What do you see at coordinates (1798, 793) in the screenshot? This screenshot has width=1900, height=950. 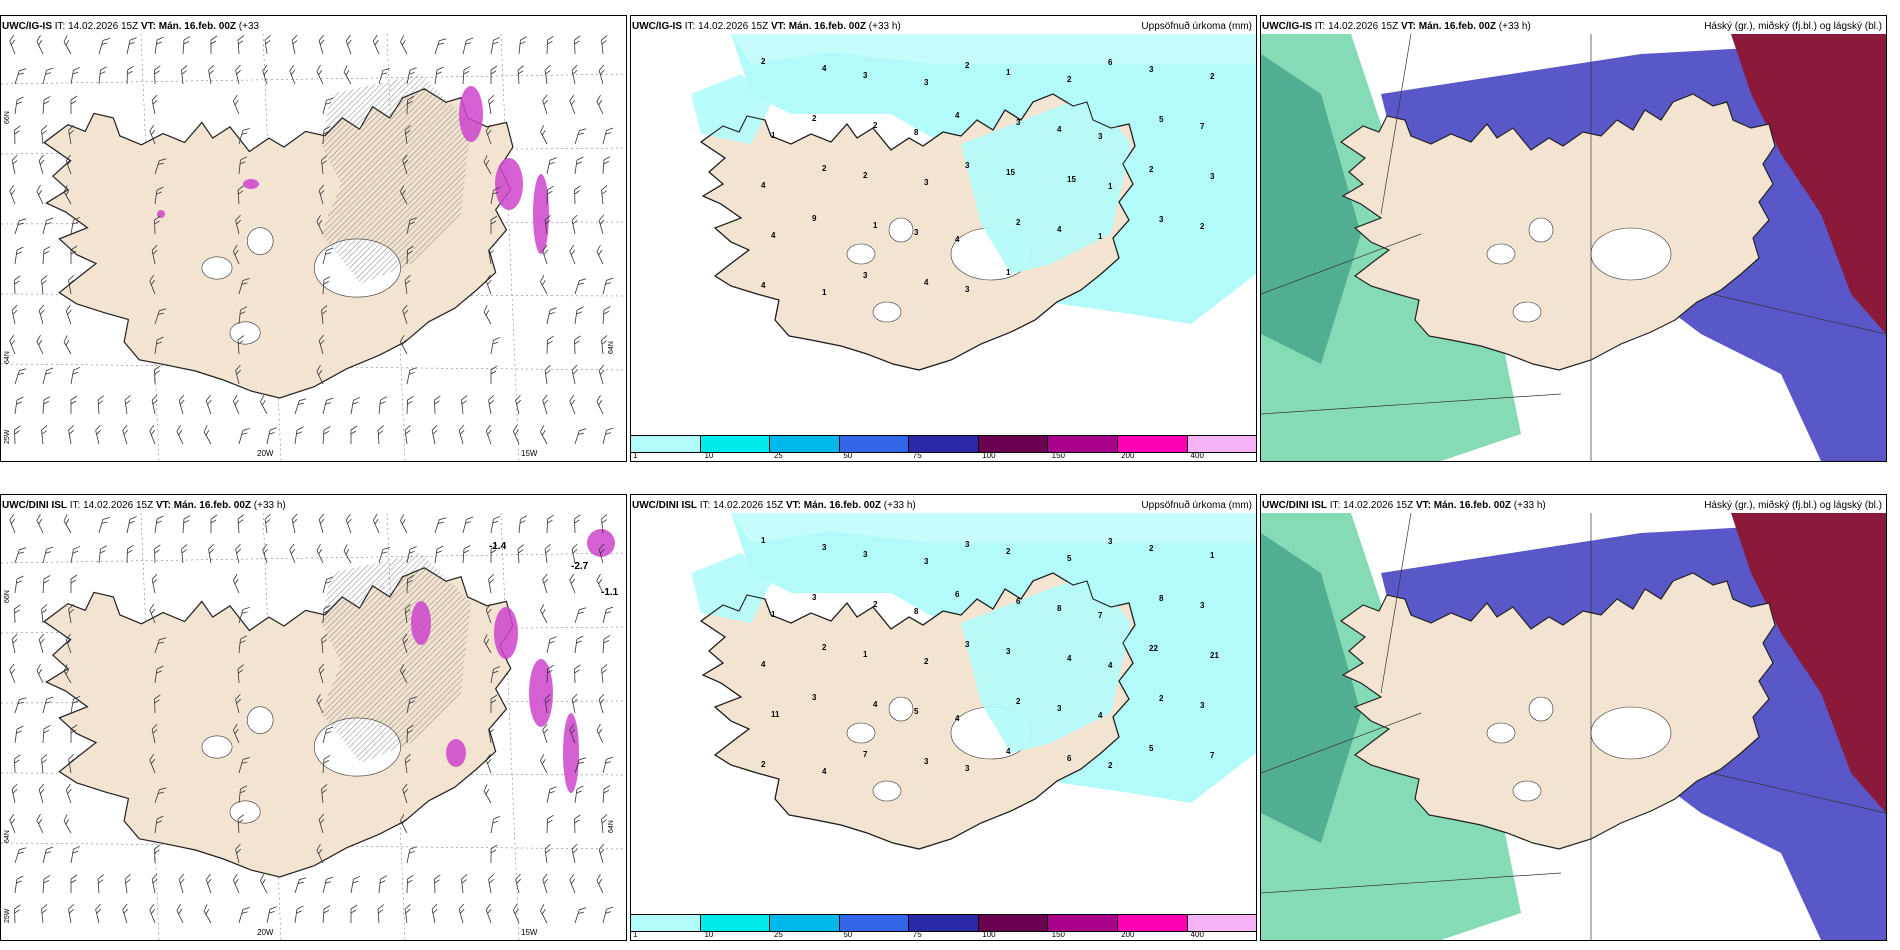 I see `sector-line` at bounding box center [1798, 793].